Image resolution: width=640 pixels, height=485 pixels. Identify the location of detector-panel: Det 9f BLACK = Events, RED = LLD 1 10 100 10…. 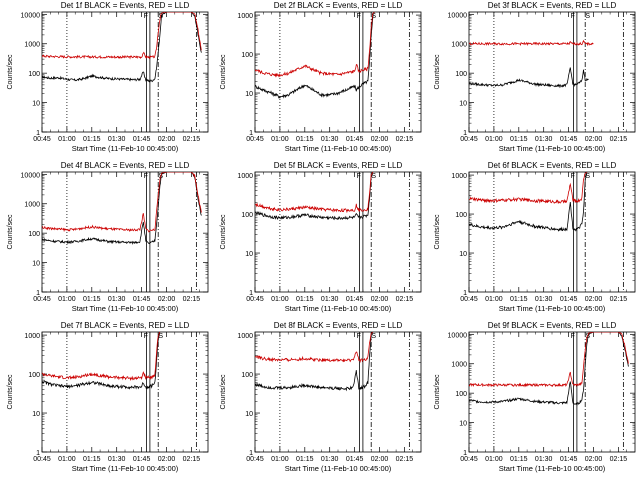
(535, 397).